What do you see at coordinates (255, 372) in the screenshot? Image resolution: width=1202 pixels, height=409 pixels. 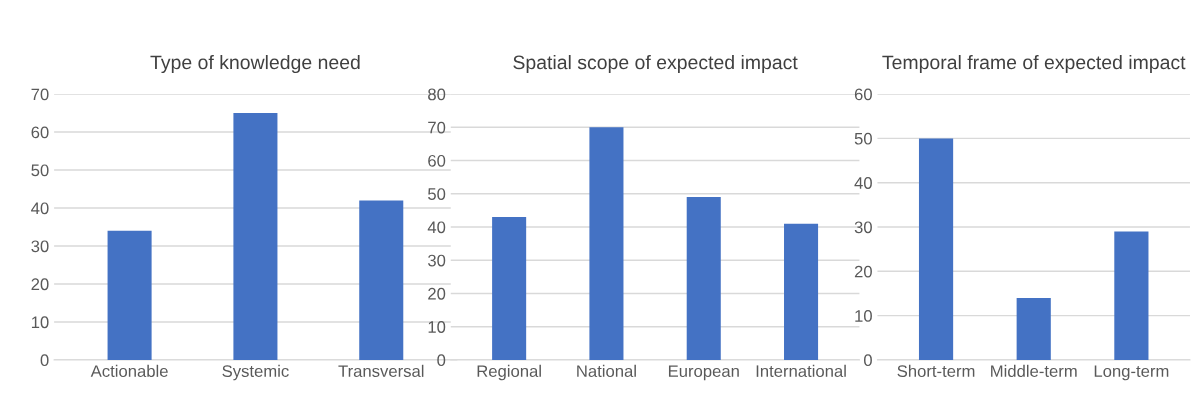 I see `x-tick-label: Systemic` at bounding box center [255, 372].